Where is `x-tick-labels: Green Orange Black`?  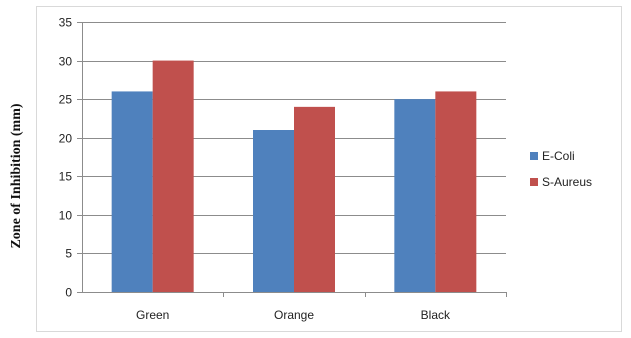
x-tick-labels: Green Orange Black is located at coordinates (293, 315).